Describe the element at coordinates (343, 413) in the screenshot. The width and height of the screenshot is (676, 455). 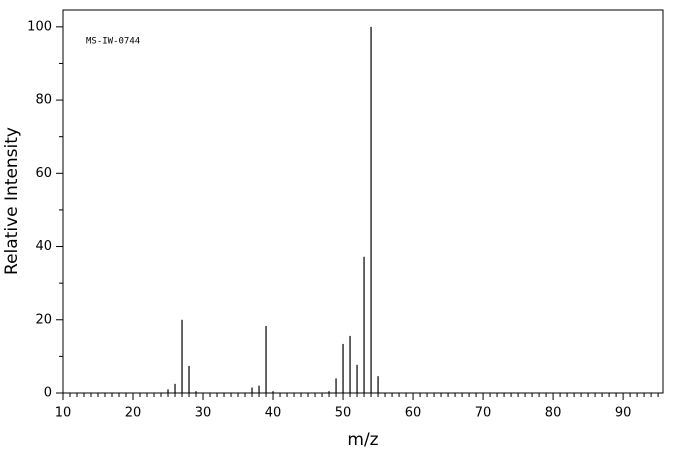
I see `x-tick-label: 50` at that location.